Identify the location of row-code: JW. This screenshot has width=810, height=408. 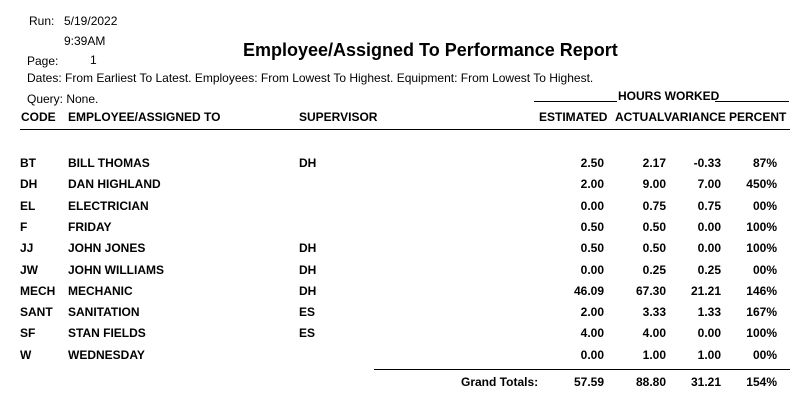
(29, 270).